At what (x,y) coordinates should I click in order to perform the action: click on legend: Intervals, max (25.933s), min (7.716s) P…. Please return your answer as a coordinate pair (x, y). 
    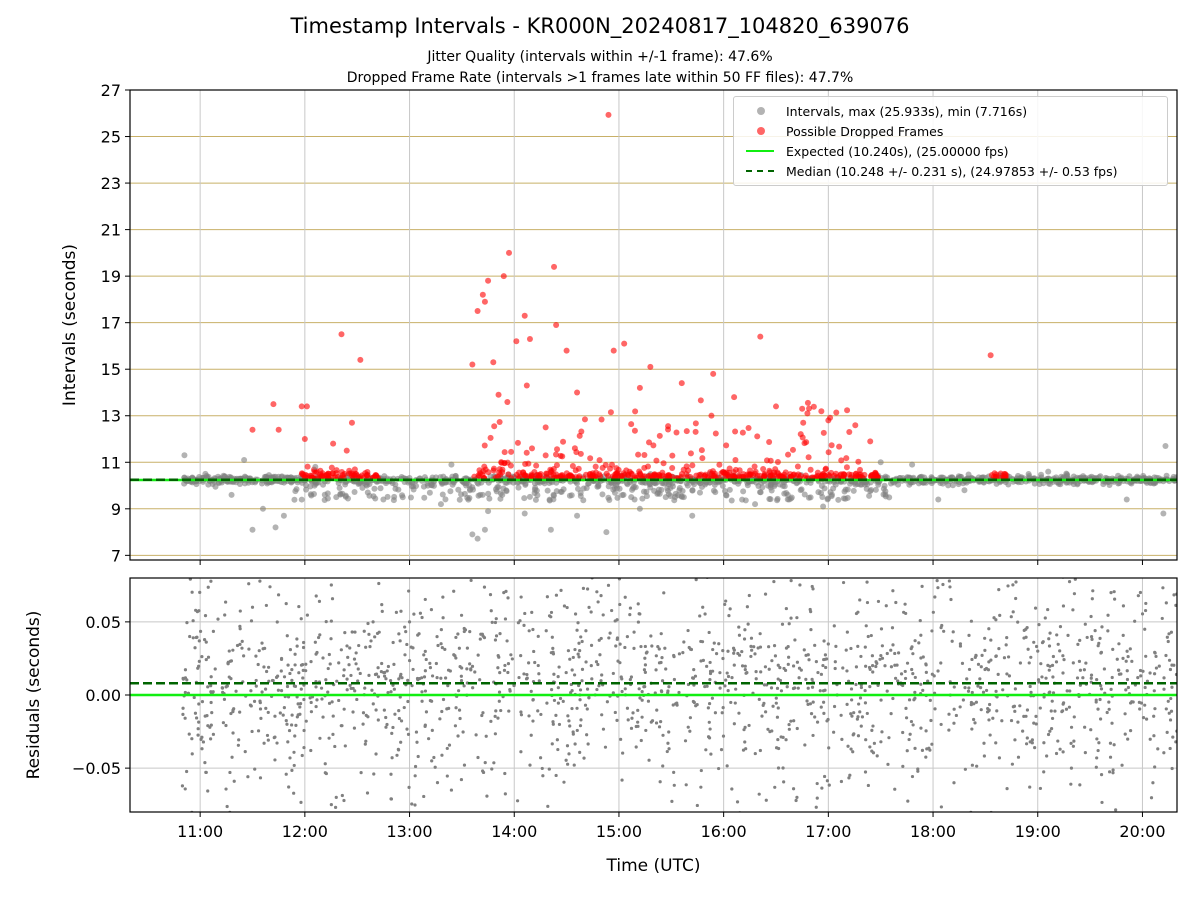
    Looking at the image, I should click on (950, 141).